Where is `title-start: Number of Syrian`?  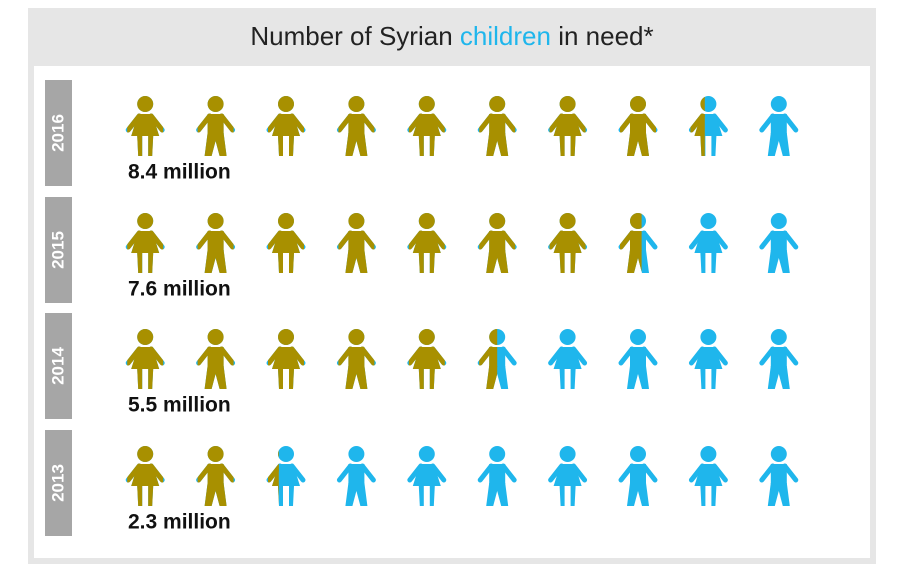 title-start: Number of Syrian is located at coordinates (351, 36).